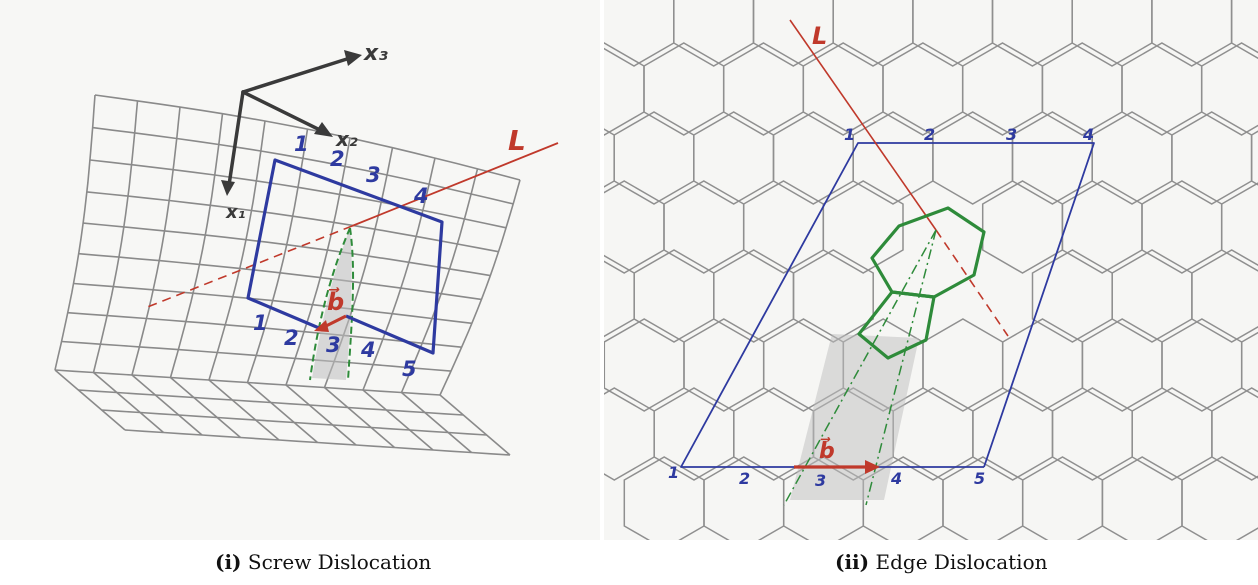 This screenshot has width=1258, height=585. Describe the element at coordinates (852, 562) in the screenshot. I see `caption-edge-tag: (ii)` at that location.